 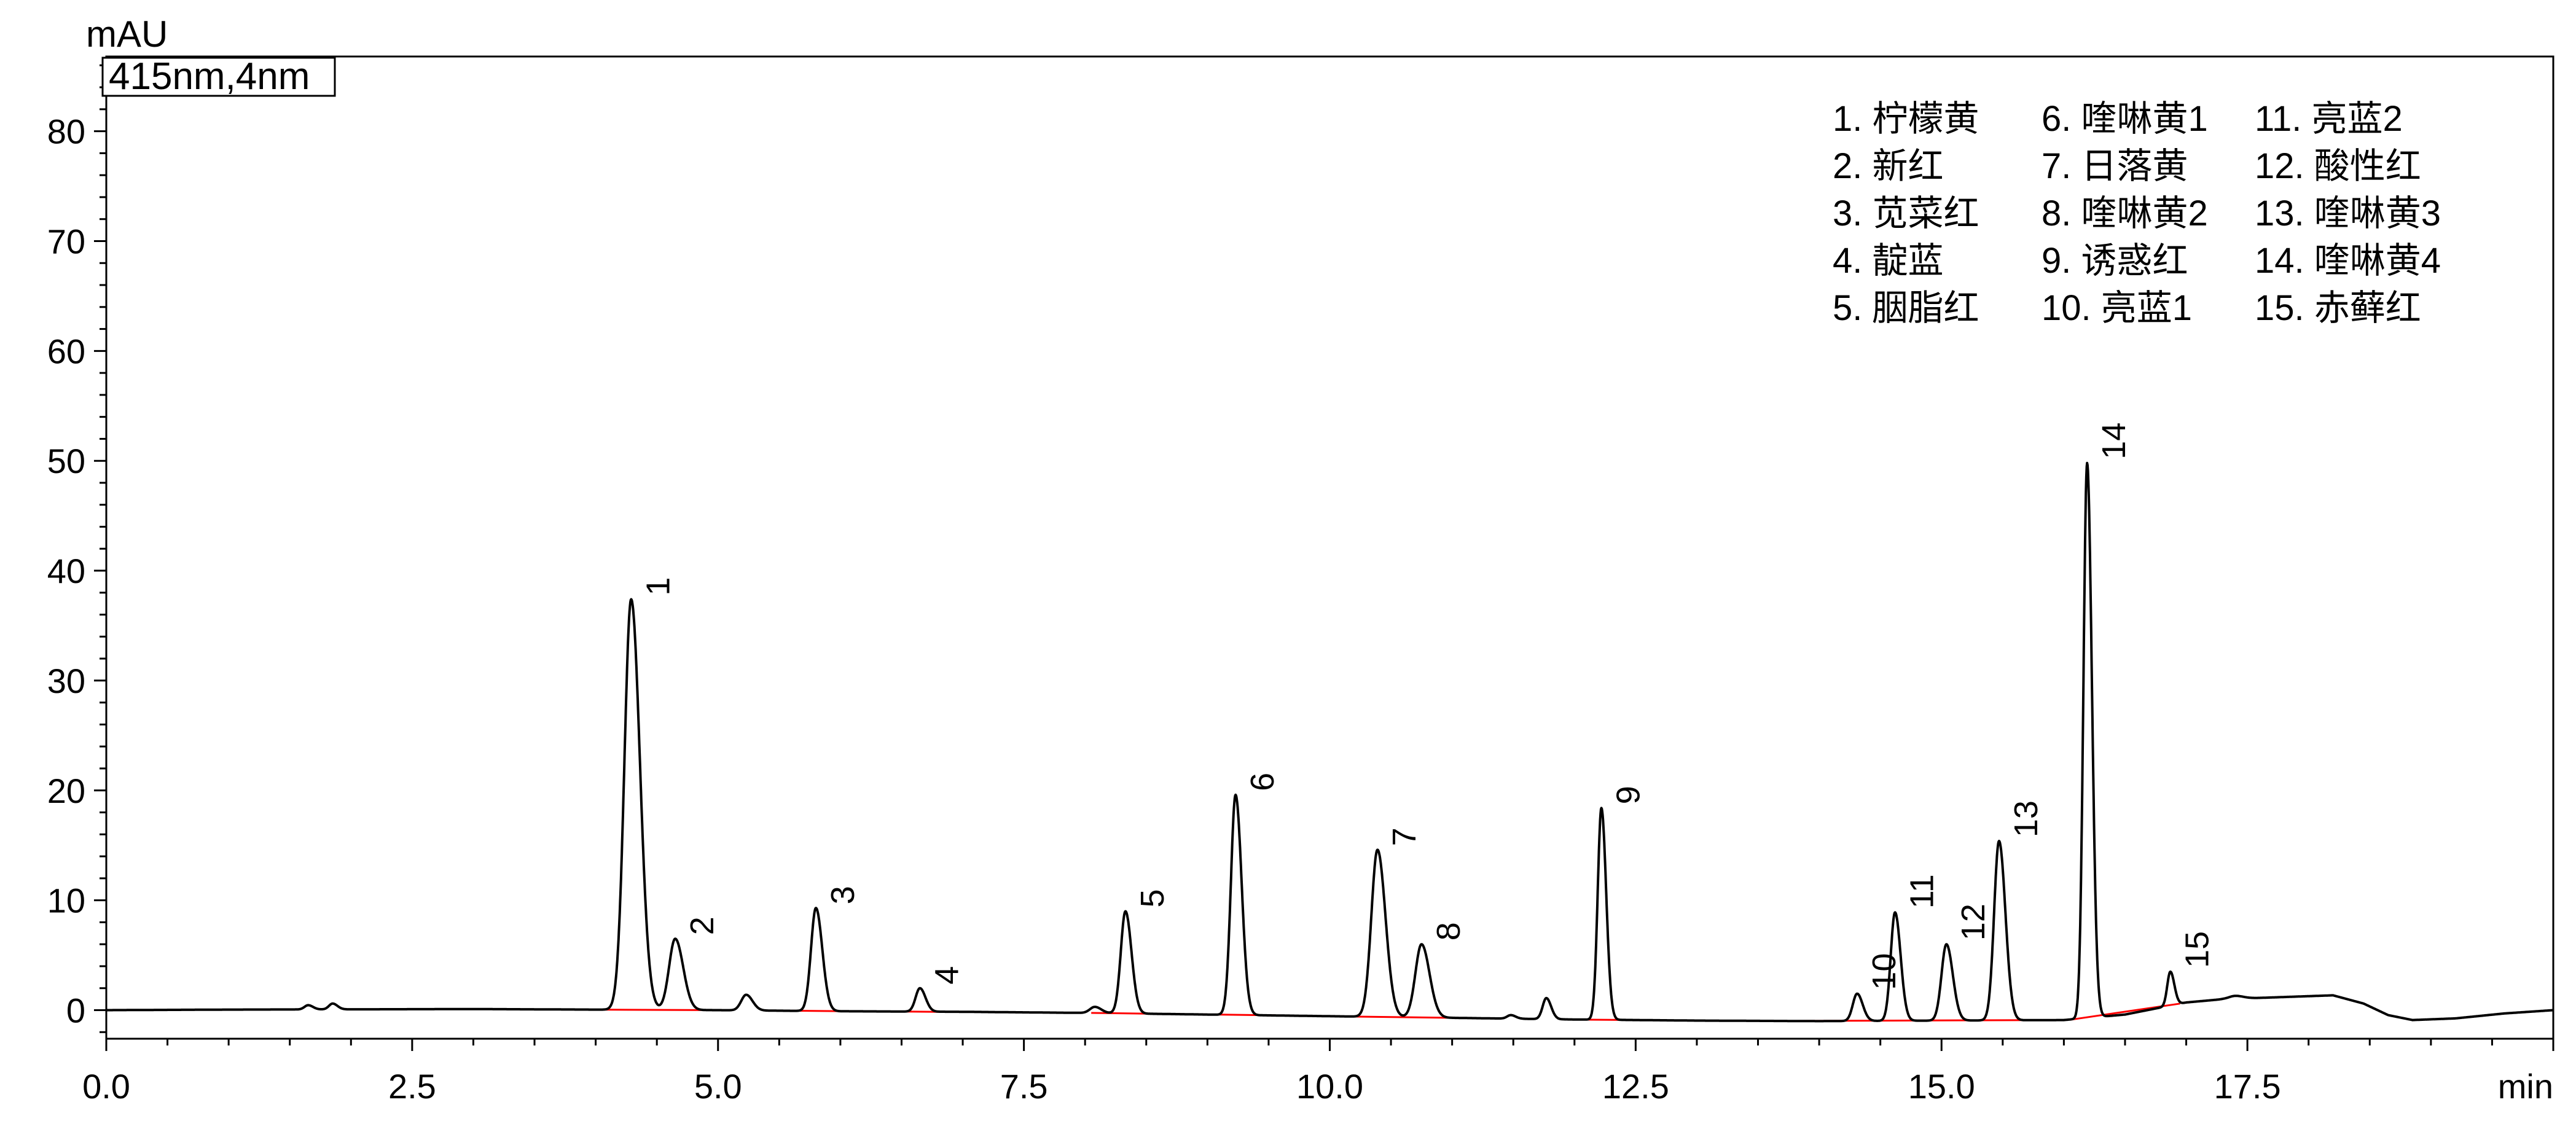 I want to click on peak-label: 2, so click(x=703, y=925).